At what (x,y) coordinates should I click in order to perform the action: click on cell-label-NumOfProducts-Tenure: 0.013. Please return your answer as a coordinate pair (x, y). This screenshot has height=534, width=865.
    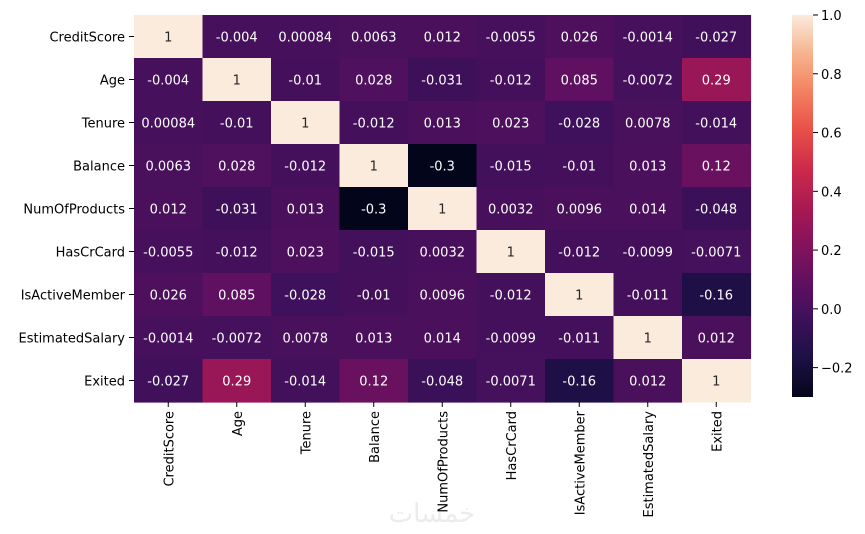
    Looking at the image, I should click on (305, 210).